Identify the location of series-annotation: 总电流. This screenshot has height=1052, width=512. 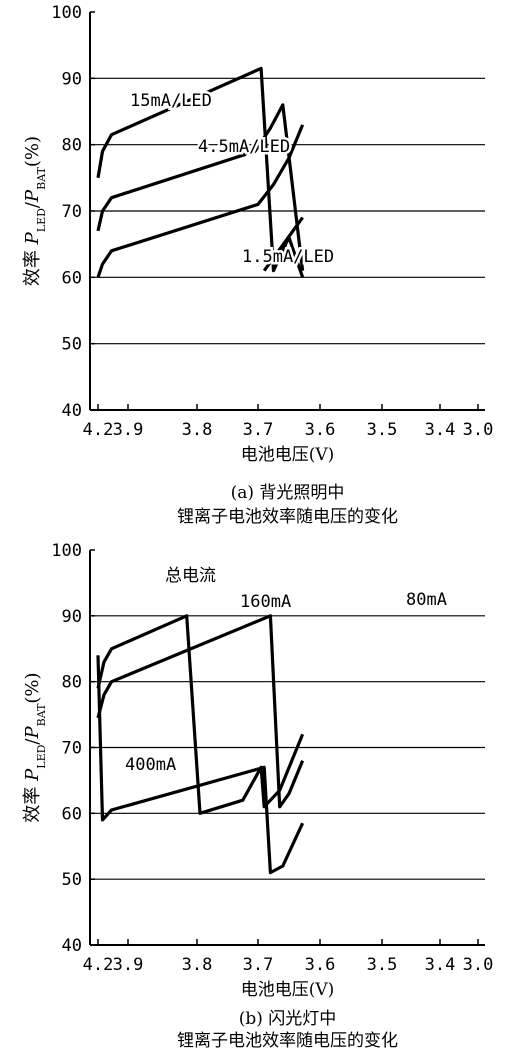
(190, 576).